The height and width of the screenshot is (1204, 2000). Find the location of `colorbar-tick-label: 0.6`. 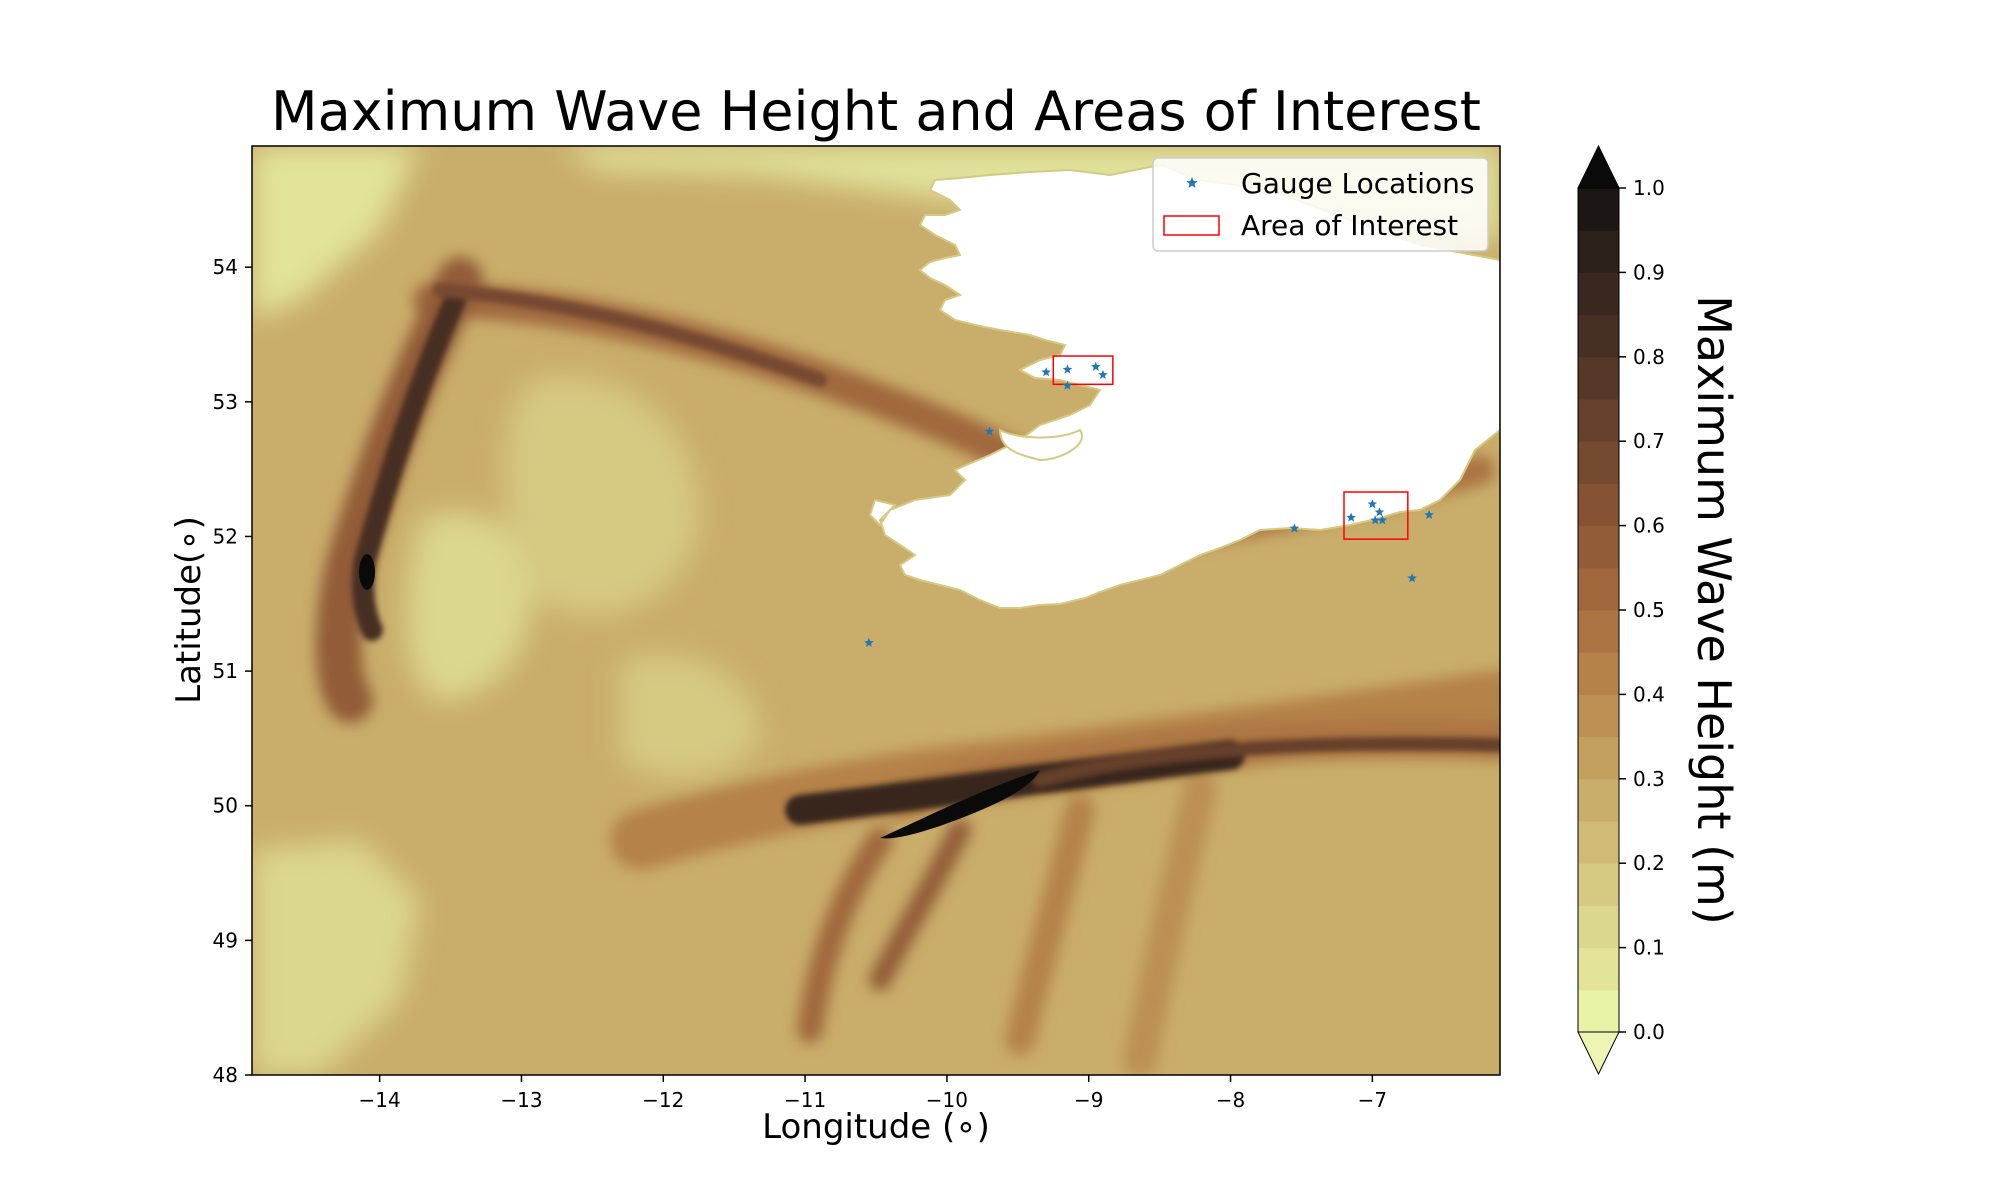

colorbar-tick-label: 0.6 is located at coordinates (1649, 526).